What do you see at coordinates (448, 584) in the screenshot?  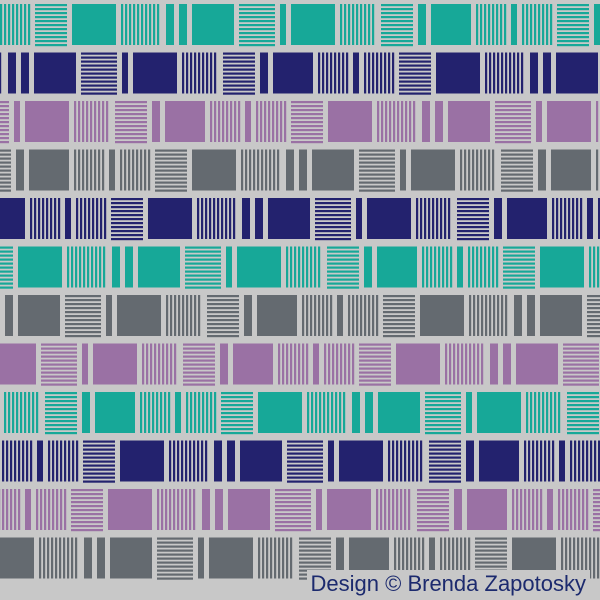 I see `designer-credit: Design © Brenda Zapotosky` at bounding box center [448, 584].